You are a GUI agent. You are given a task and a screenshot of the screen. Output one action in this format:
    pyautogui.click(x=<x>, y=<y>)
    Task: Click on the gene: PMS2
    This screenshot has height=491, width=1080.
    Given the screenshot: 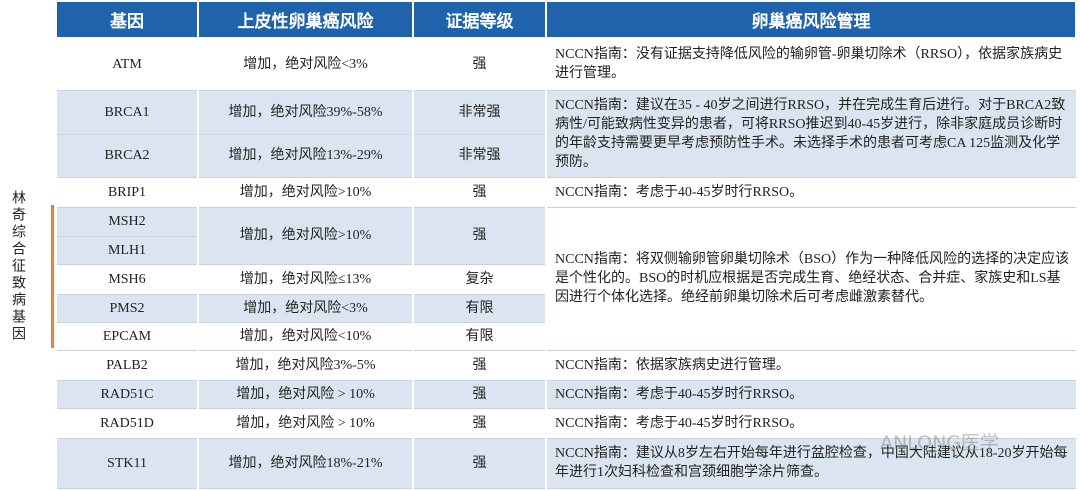 What is the action you would take?
    pyautogui.click(x=126, y=308)
    